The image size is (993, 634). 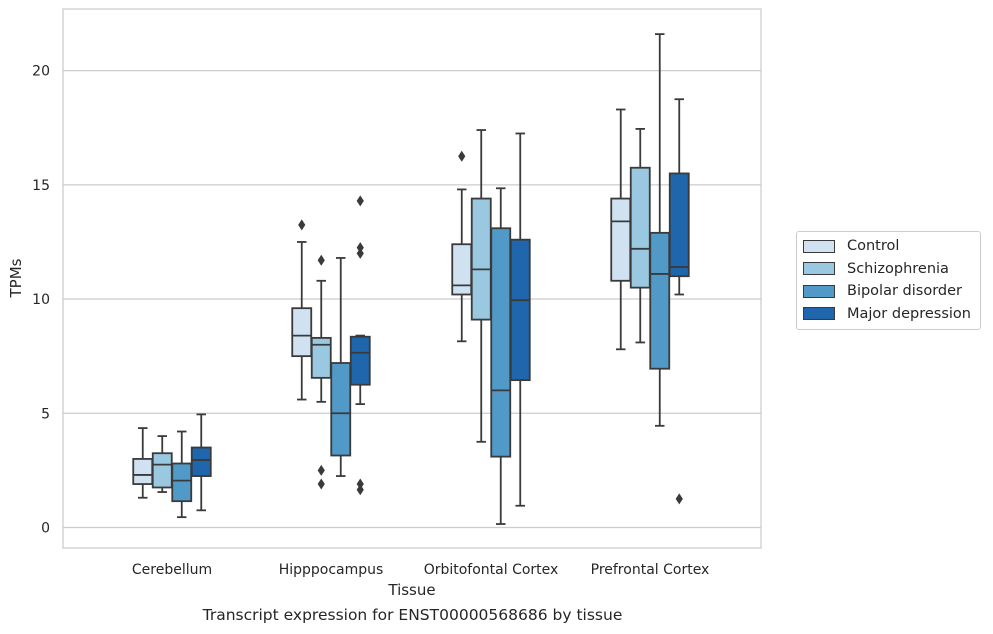 I want to click on y-axis-label: TPMs, so click(x=16, y=278).